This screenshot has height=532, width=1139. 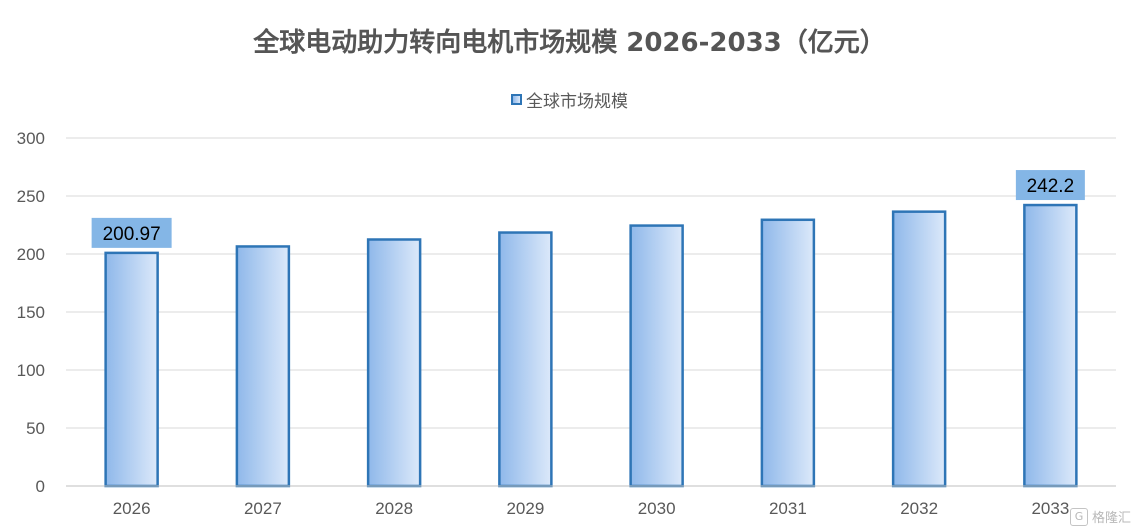 What do you see at coordinates (394, 508) in the screenshot?
I see `x-tick-label: 2028` at bounding box center [394, 508].